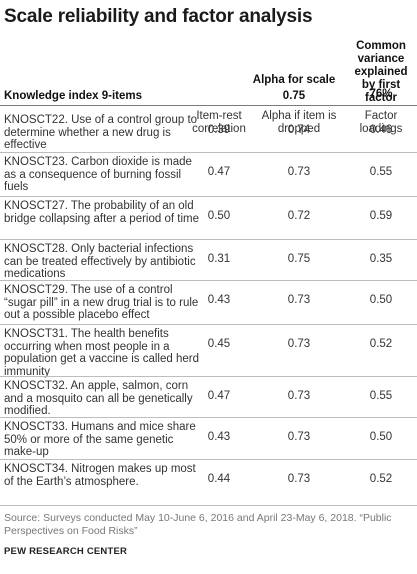  Describe the element at coordinates (219, 122) in the screenshot. I see `item-rest-column-header: Item-rest correlation` at that location.